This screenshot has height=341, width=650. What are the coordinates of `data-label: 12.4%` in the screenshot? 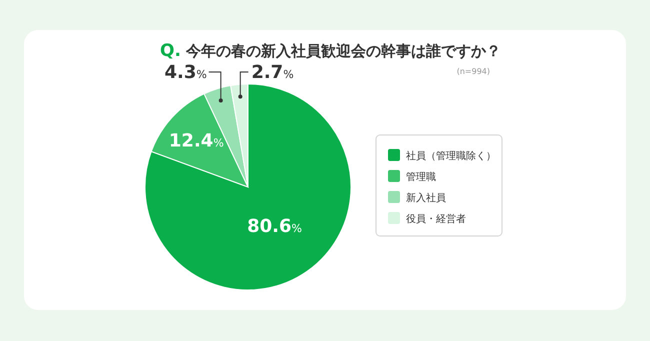 It's located at (196, 141).